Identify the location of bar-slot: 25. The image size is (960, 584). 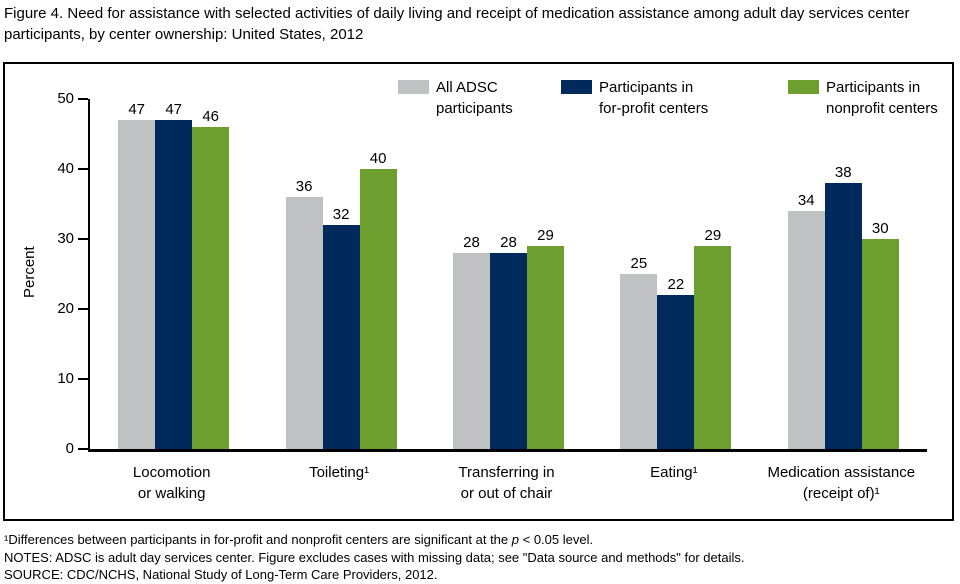
(639, 274).